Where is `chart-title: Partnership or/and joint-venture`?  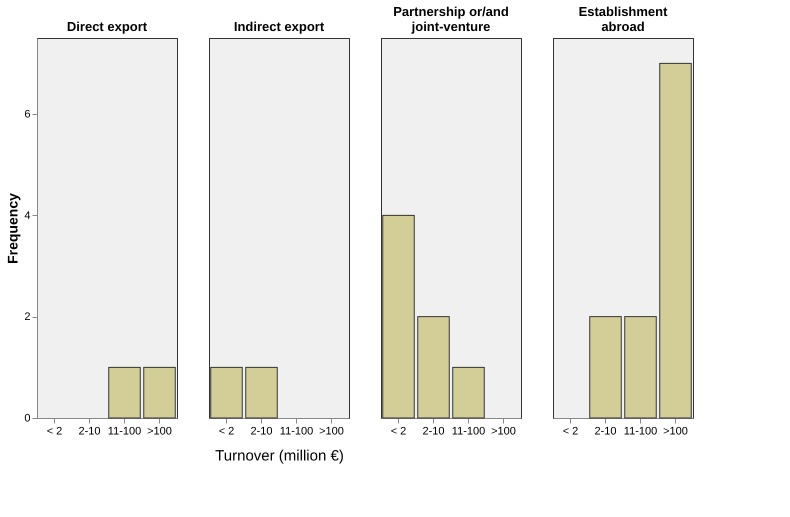 chart-title: Partnership or/and joint-venture is located at coordinates (451, 19).